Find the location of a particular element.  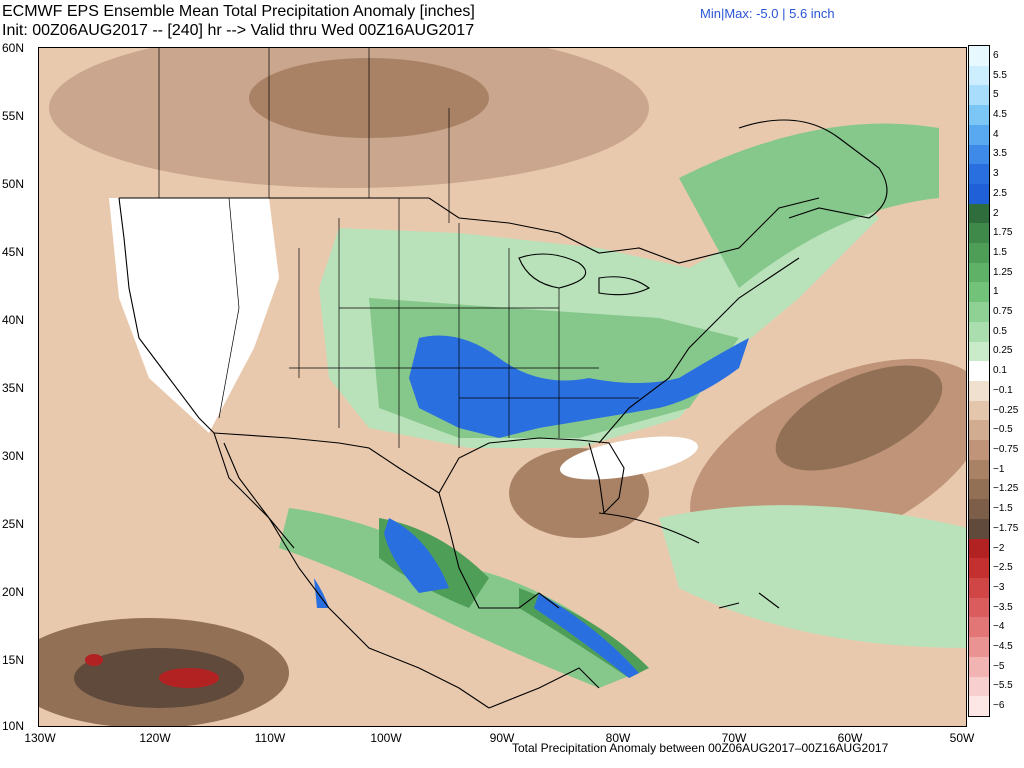

colorbar-label: −2.5 is located at coordinates (1003, 568).